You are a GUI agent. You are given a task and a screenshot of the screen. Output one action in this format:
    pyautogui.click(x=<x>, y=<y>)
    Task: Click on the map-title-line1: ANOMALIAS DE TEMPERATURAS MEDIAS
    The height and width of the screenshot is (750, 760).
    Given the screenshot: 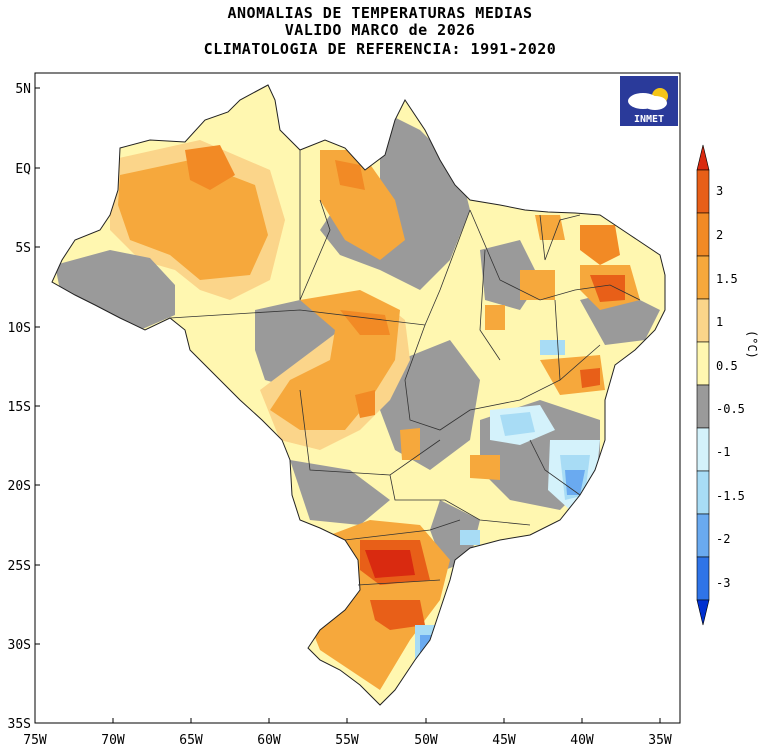 What is the action you would take?
    pyautogui.click(x=380, y=13)
    